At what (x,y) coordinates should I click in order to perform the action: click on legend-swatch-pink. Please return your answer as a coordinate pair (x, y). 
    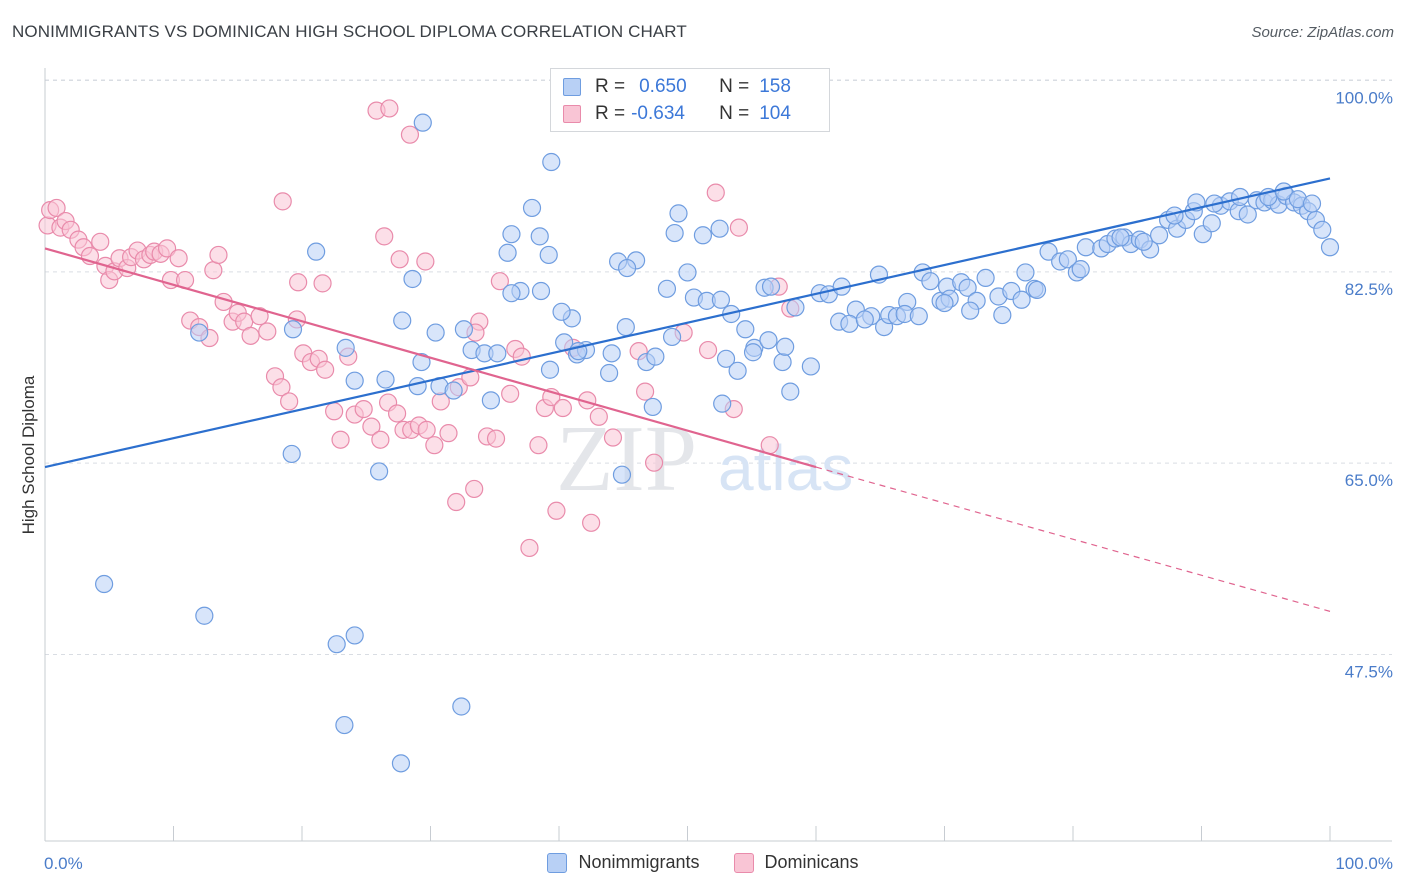
    Looking at the image, I should click on (572, 114).